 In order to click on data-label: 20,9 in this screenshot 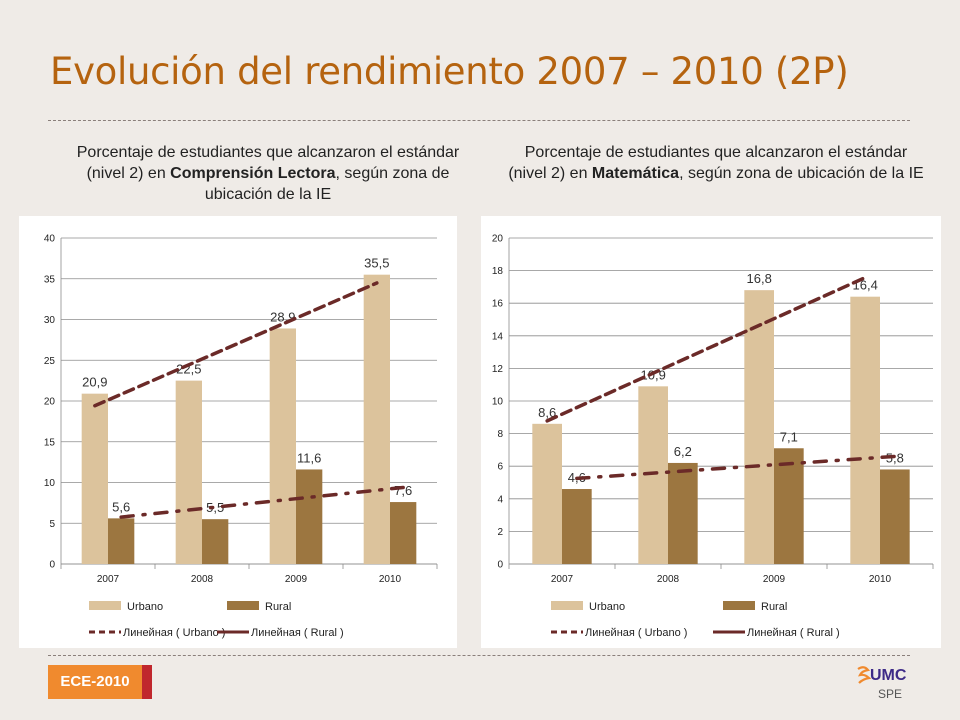, I will do `click(94, 382)`.